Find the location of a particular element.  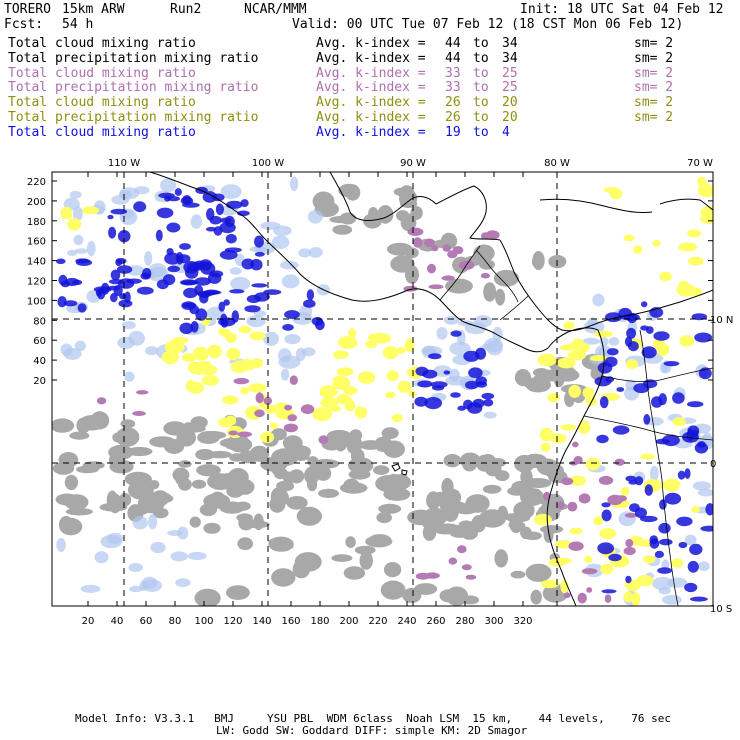

x-tick-label: 240 is located at coordinates (406, 621).